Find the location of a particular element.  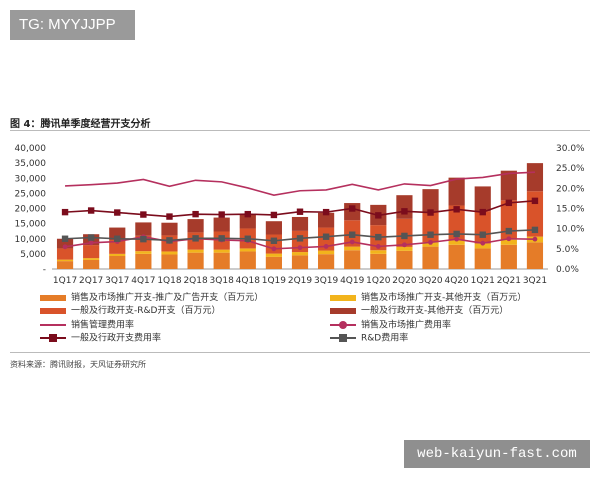

y-left-tick-label: 20,000 is located at coordinates (31, 210).